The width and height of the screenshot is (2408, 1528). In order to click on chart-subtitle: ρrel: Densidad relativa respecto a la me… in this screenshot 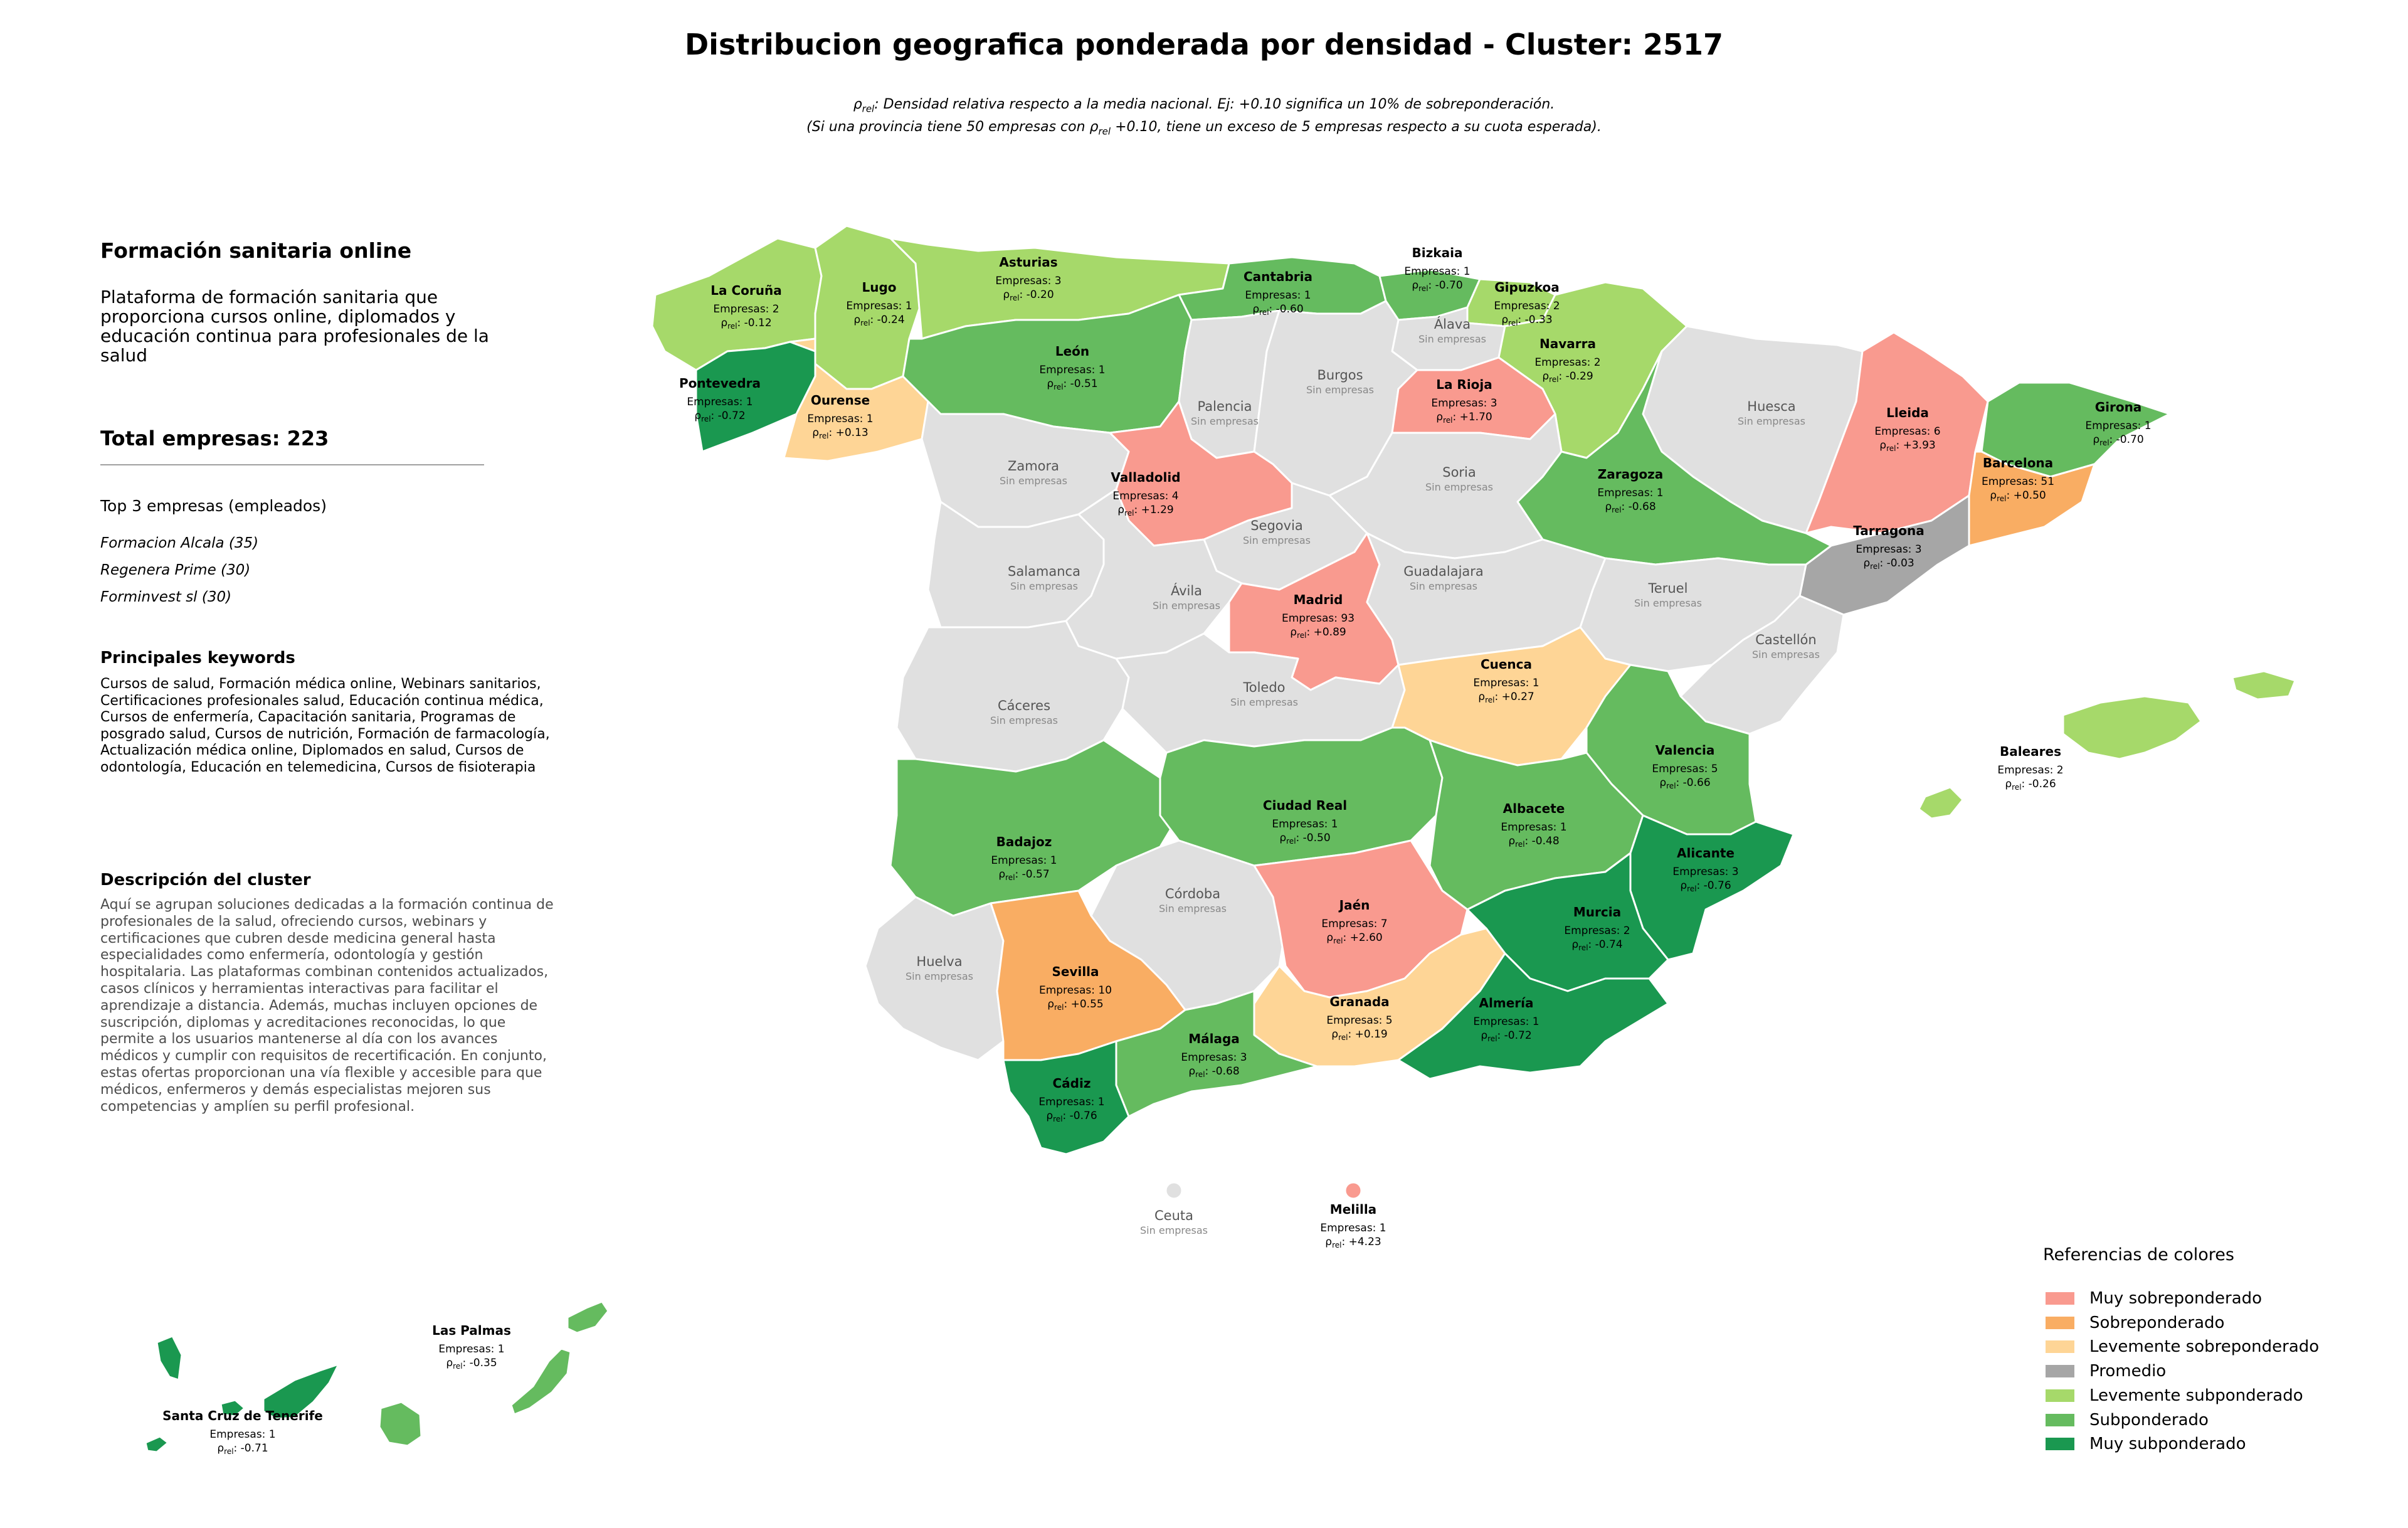, I will do `click(1204, 118)`.